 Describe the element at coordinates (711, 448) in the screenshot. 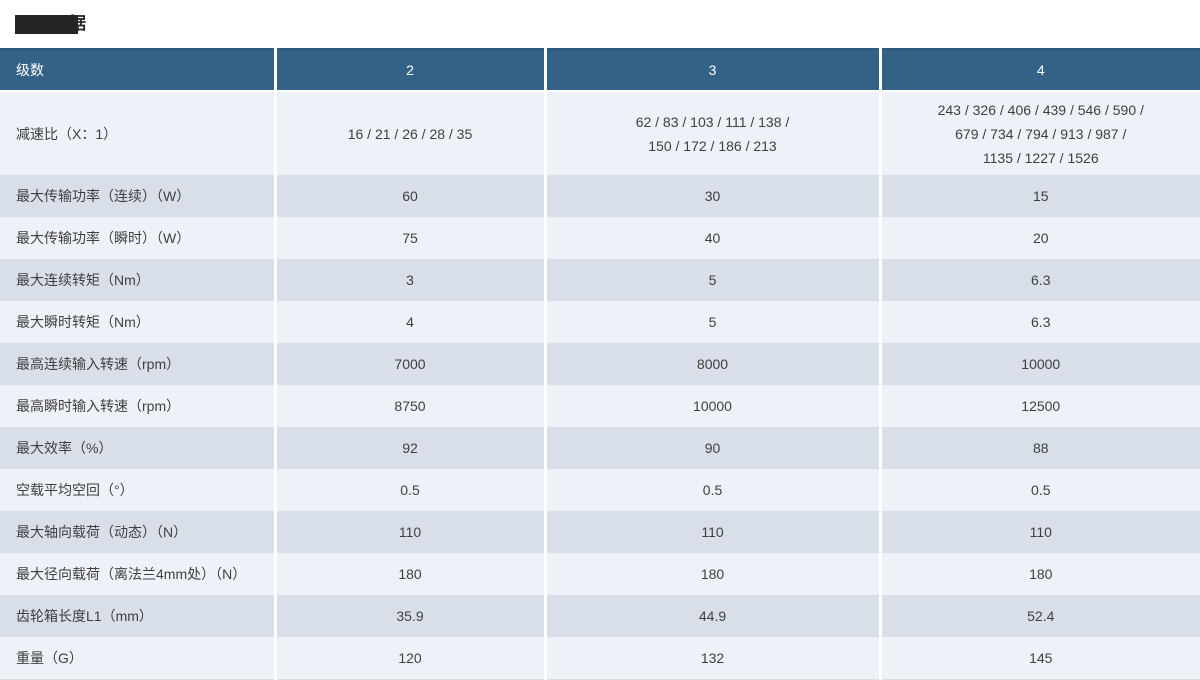

I see `row-value: 90` at that location.